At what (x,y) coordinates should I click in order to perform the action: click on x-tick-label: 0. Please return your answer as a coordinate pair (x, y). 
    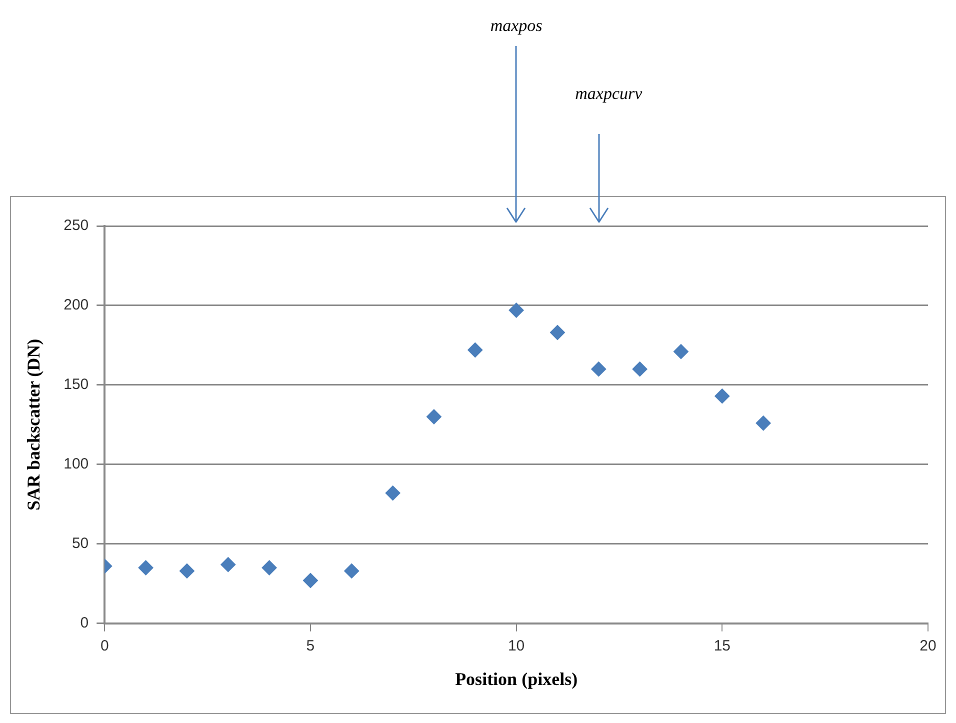
    Looking at the image, I should click on (104, 646).